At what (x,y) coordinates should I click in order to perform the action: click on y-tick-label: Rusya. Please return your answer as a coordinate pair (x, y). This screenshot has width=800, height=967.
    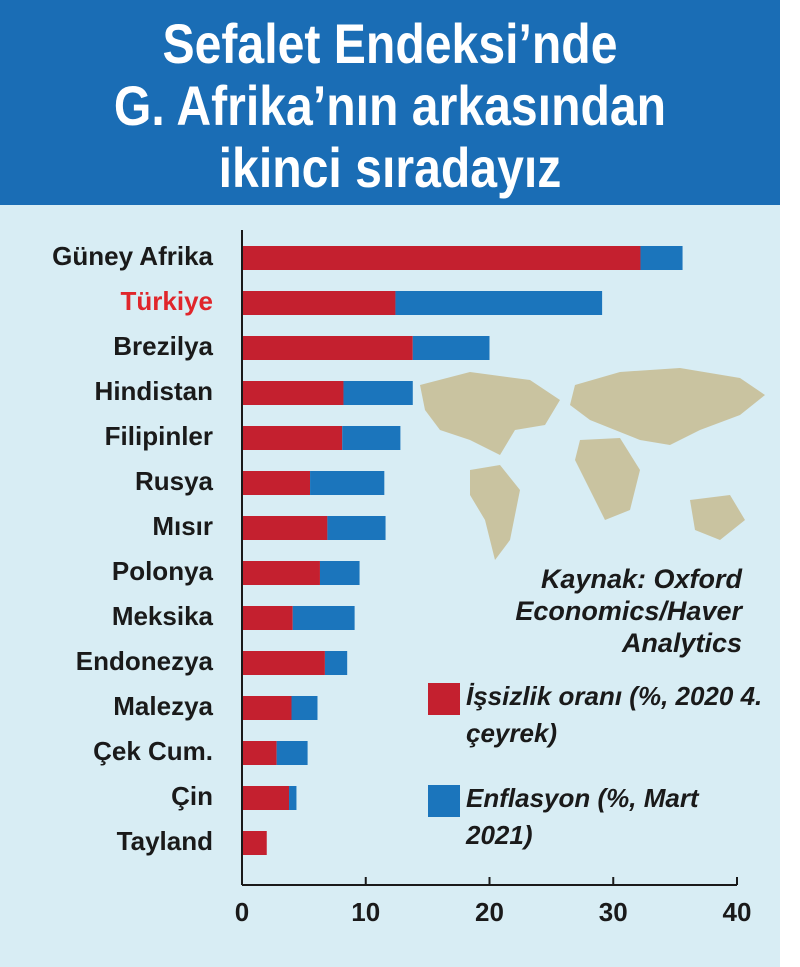
    Looking at the image, I should click on (174, 481).